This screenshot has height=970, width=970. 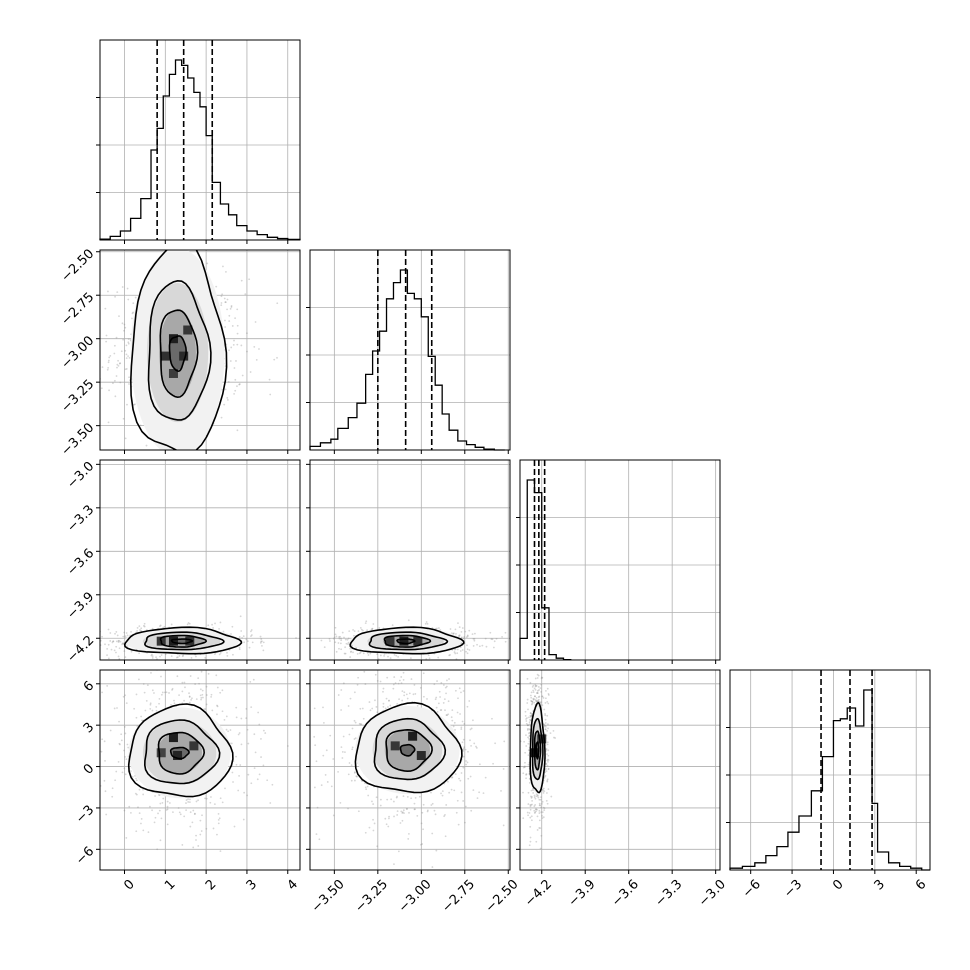 What do you see at coordinates (407, 750) in the screenshot?
I see `density-fill` at bounding box center [407, 750].